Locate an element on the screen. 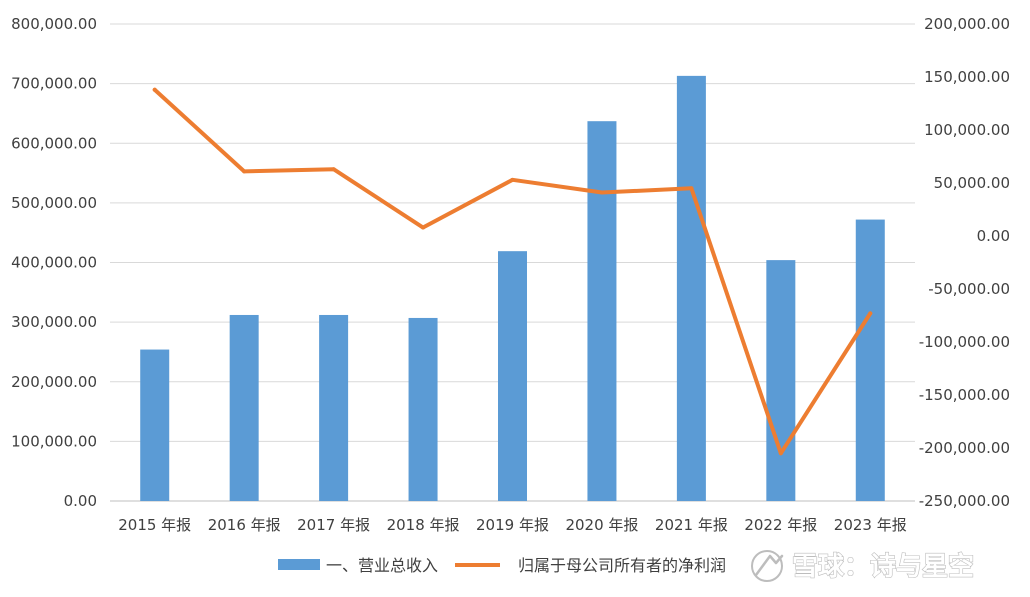  left-axis-tick-label: 800,000.00 is located at coordinates (54, 24).